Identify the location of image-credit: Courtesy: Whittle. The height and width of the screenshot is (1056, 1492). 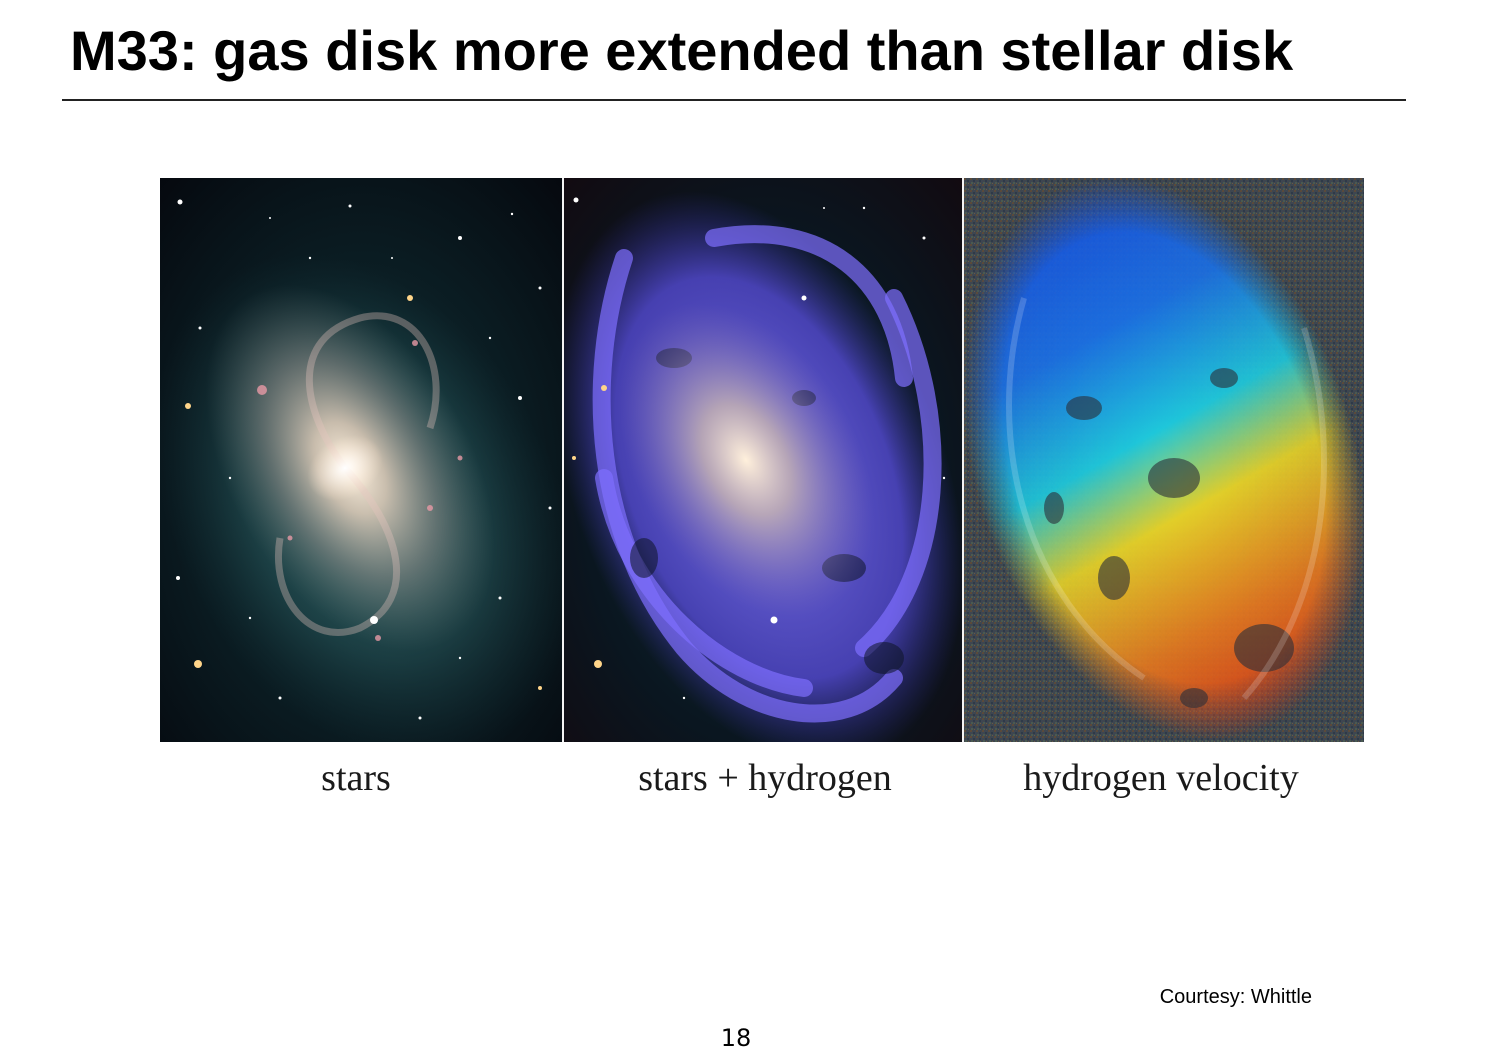
(1235, 997).